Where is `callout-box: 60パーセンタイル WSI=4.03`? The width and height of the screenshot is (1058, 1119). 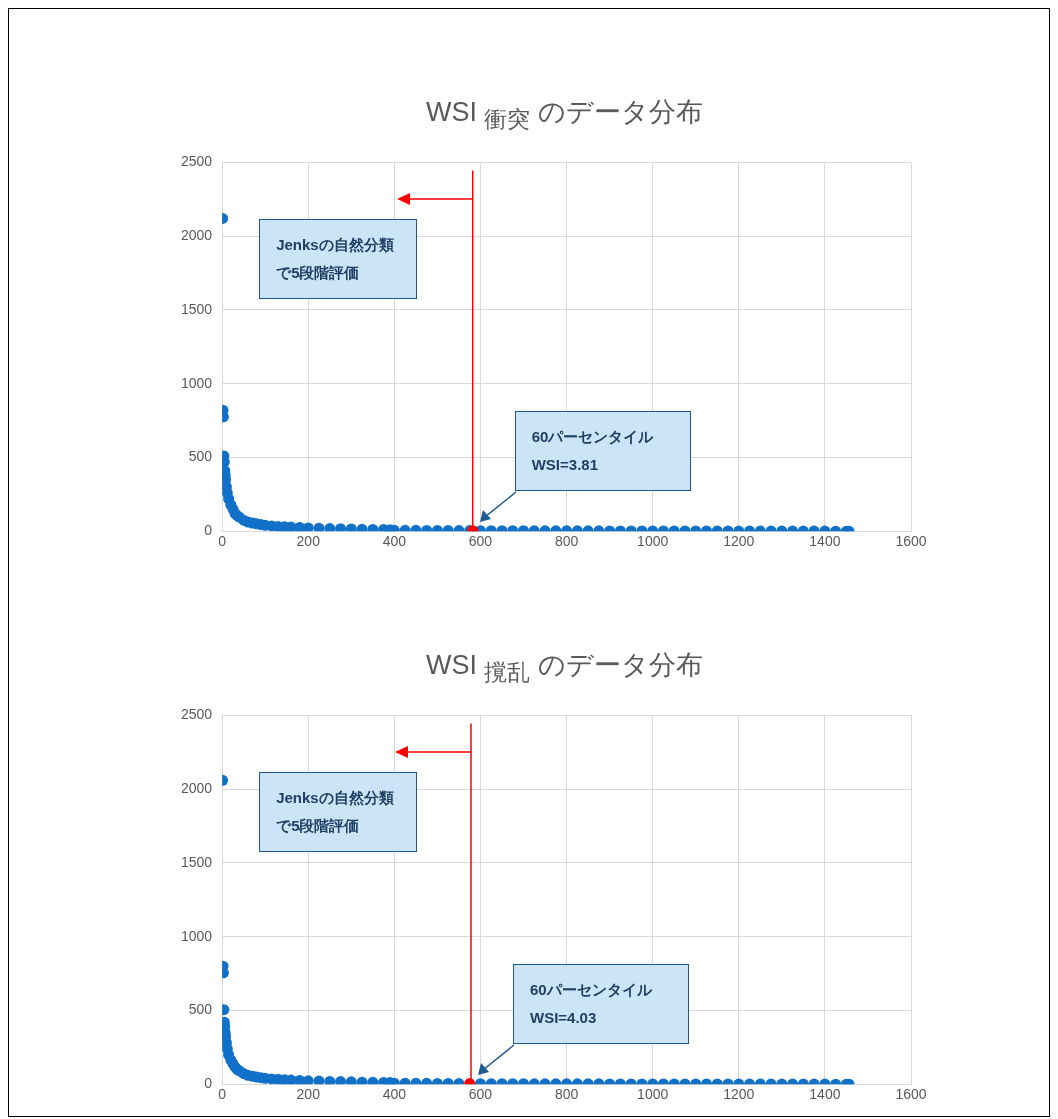
callout-box: 60パーセンタイル WSI=4.03 is located at coordinates (601, 1004).